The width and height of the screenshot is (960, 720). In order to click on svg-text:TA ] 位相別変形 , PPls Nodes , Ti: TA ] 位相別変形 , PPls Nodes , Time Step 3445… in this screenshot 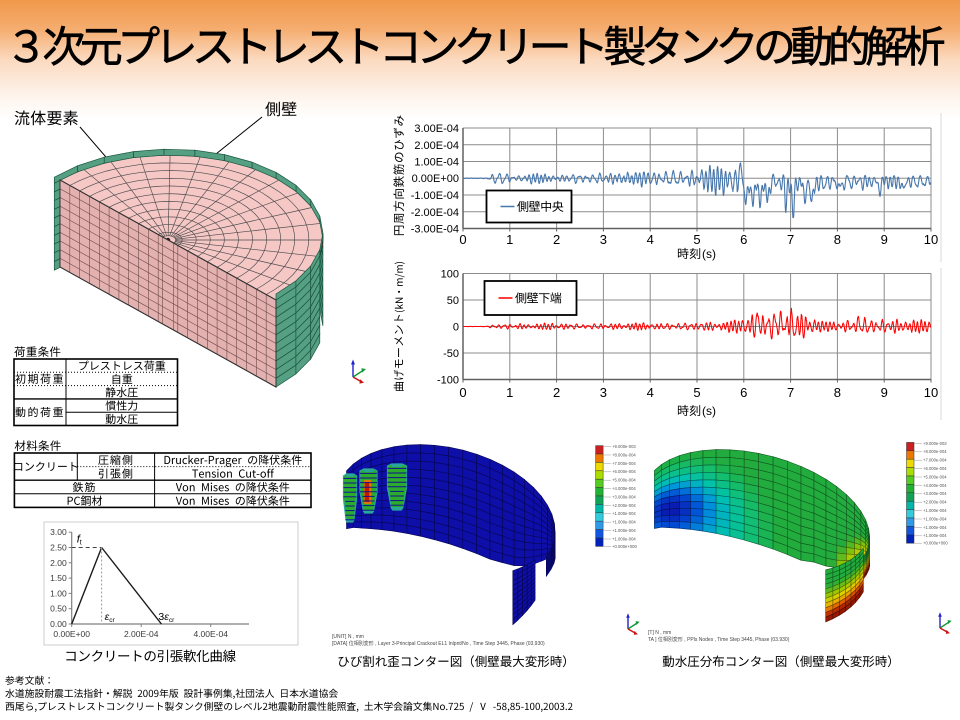, I will do `click(719, 639)`.